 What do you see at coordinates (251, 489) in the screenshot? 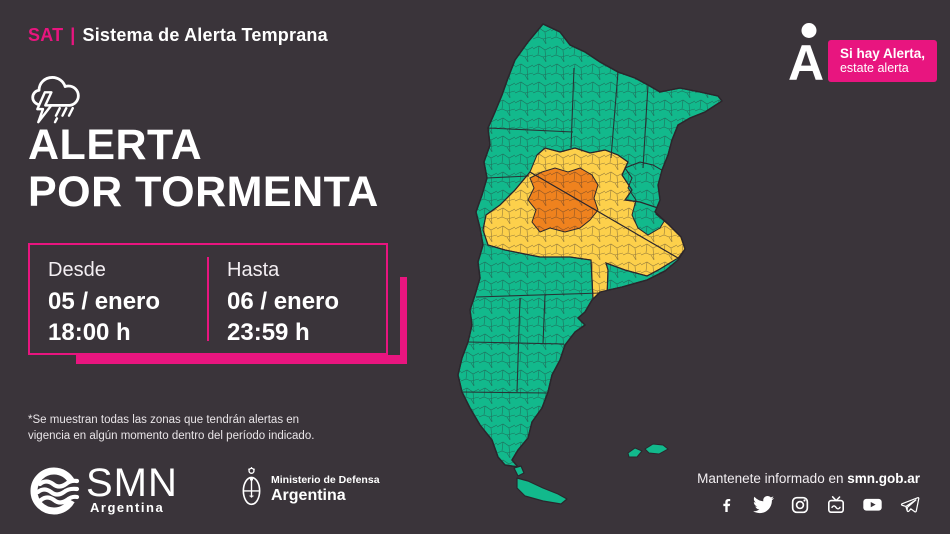
I see `coat-of-arms-icon` at bounding box center [251, 489].